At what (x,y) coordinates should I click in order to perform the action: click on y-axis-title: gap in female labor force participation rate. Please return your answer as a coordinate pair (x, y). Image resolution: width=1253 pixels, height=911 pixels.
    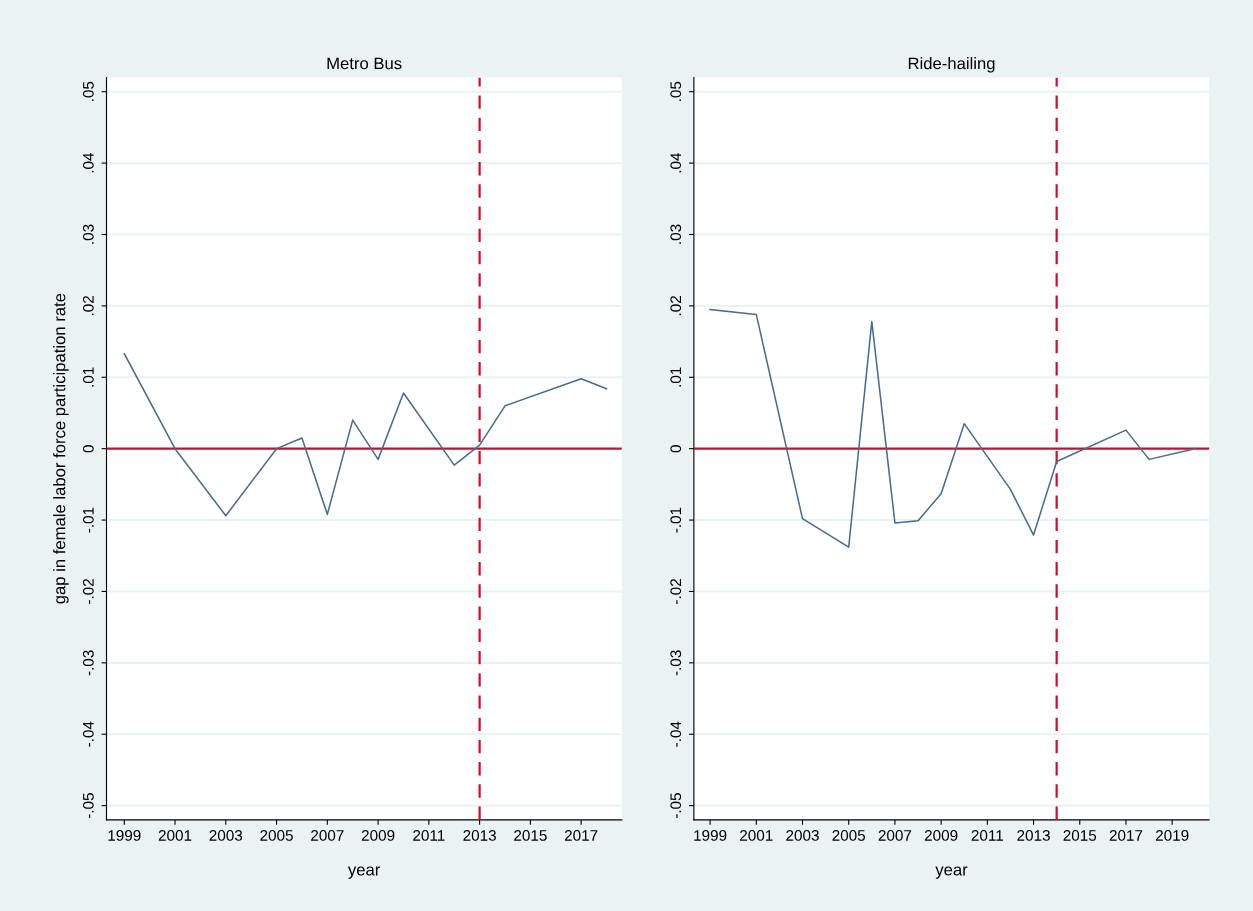
    Looking at the image, I should click on (61, 448).